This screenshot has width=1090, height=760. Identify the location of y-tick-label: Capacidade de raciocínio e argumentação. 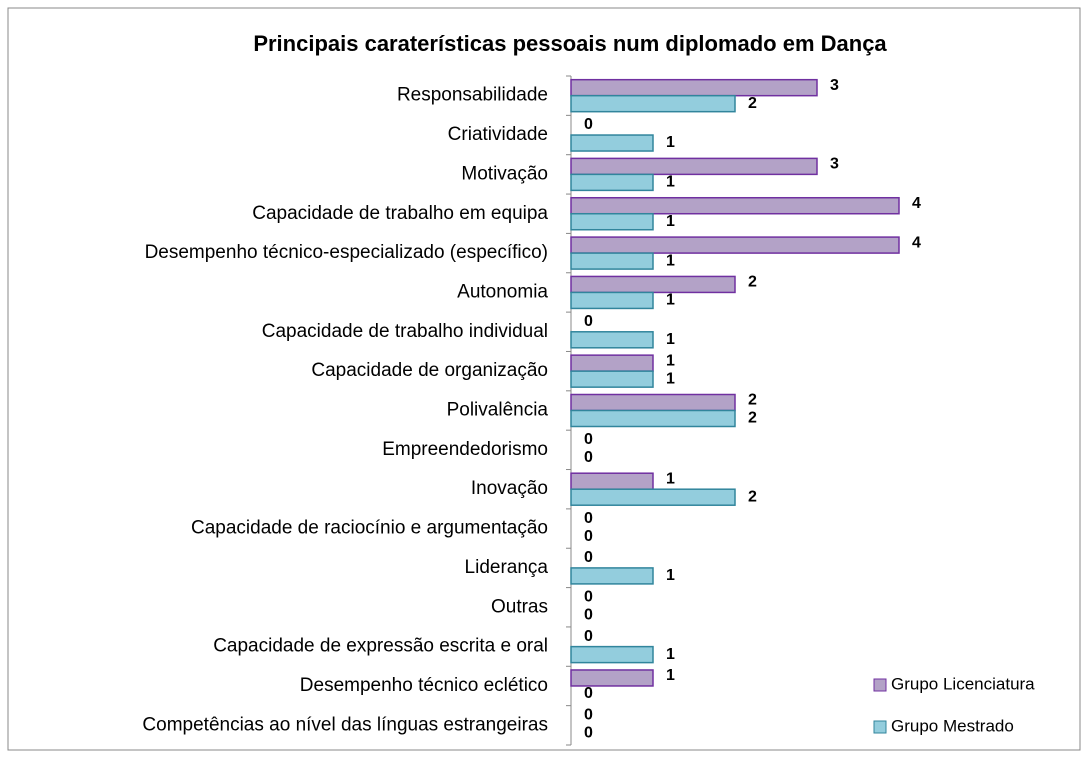
(369, 528).